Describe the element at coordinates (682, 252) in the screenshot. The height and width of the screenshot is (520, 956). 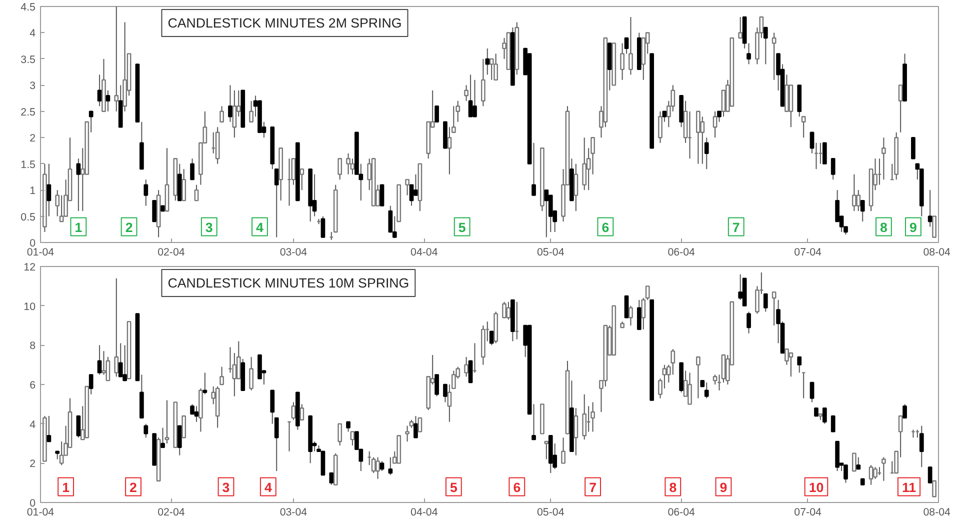
I see `x-tick-label: 06-04` at that location.